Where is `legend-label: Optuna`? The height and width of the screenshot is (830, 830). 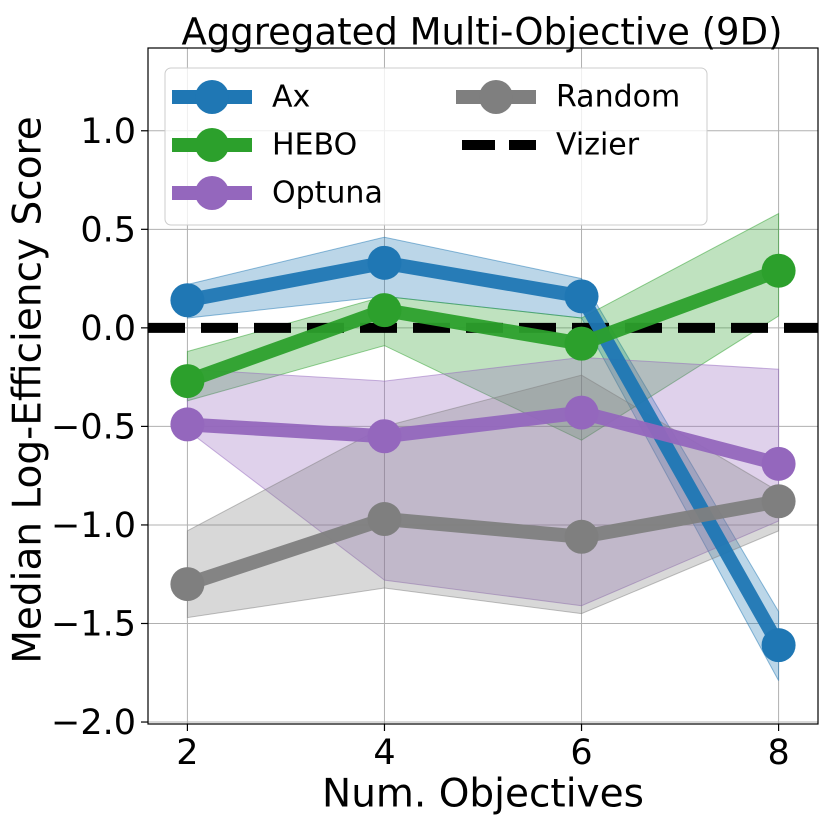 legend-label: Optuna is located at coordinates (327, 193).